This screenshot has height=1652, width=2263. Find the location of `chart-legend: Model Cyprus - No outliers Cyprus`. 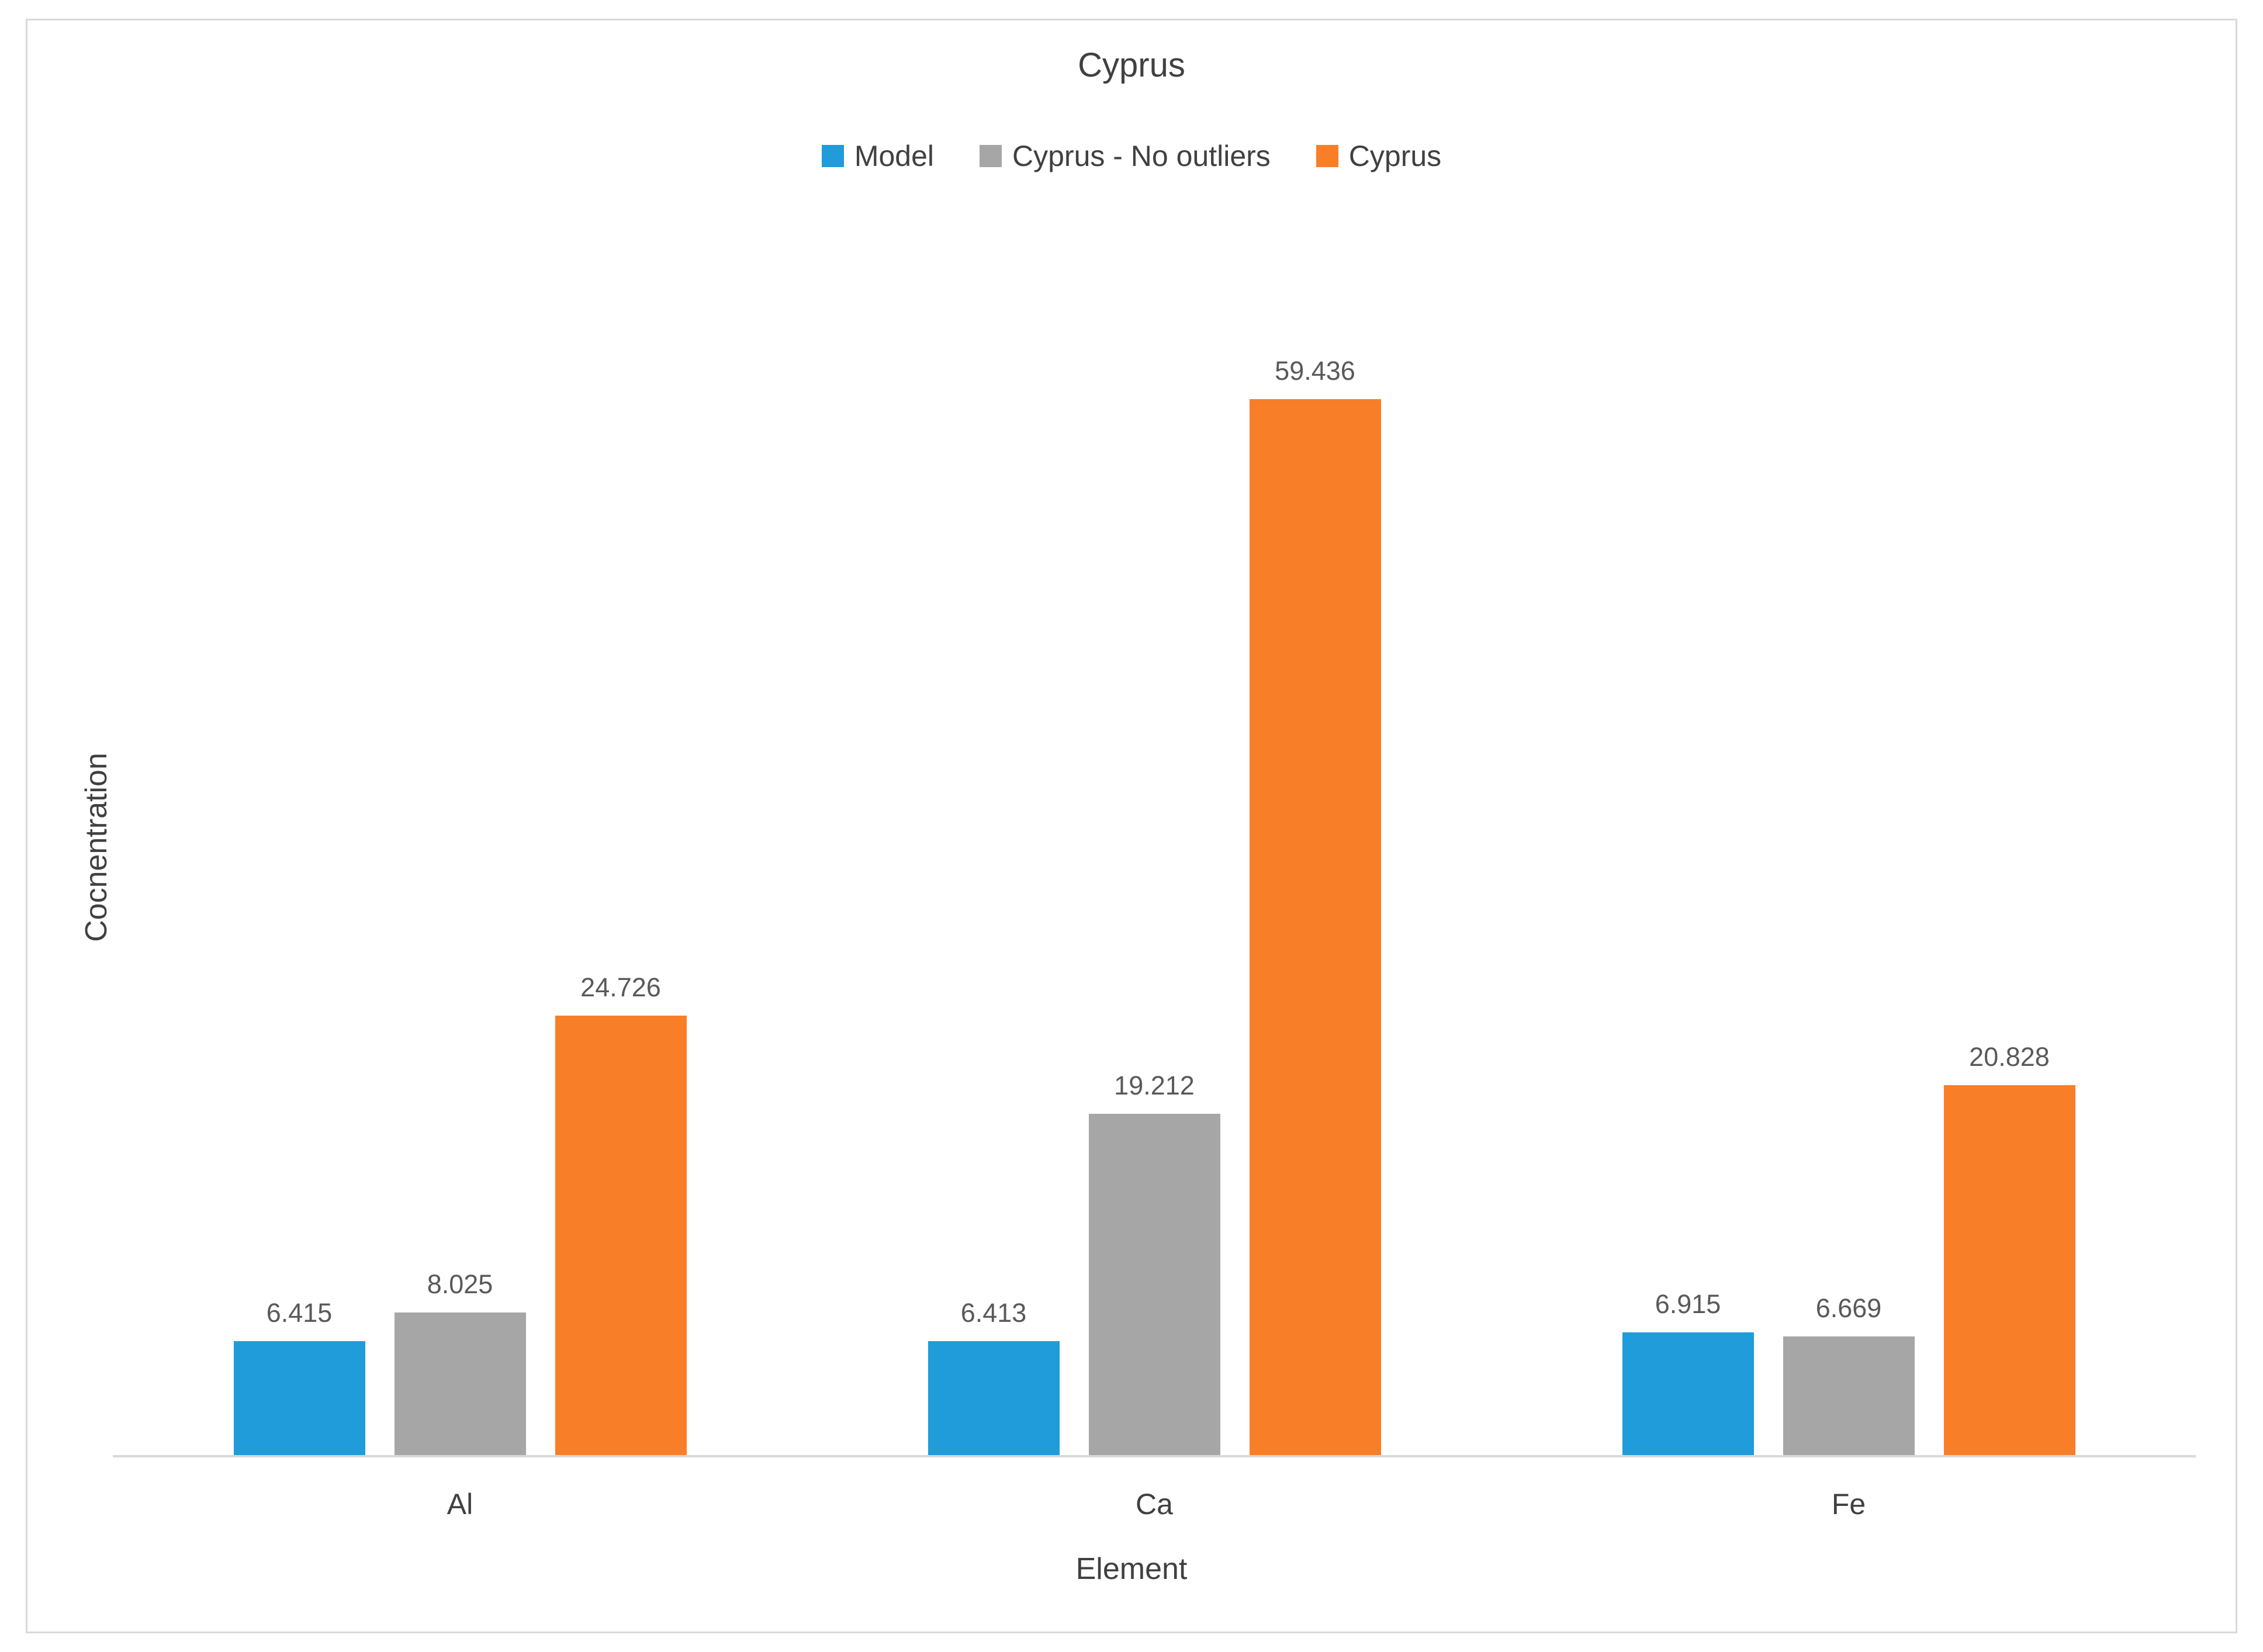

chart-legend: Model Cyprus - No outliers Cyprus is located at coordinates (1131, 156).